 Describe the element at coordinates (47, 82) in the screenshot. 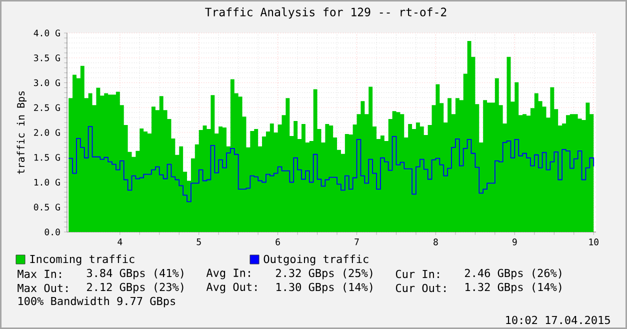

I see `y-tick-label: 3.0 G` at that location.